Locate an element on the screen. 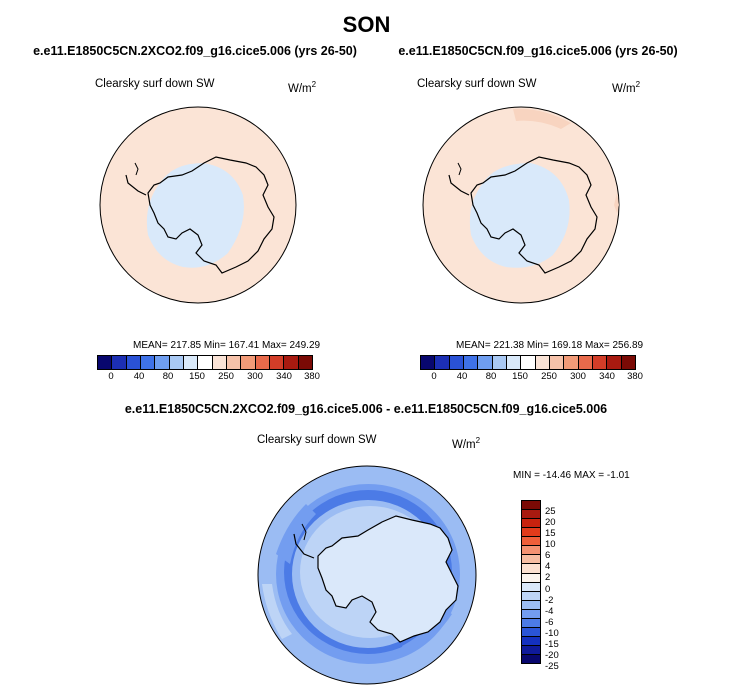 The width and height of the screenshot is (733, 686). panel-1-tick-6: 340 is located at coordinates (284, 376).